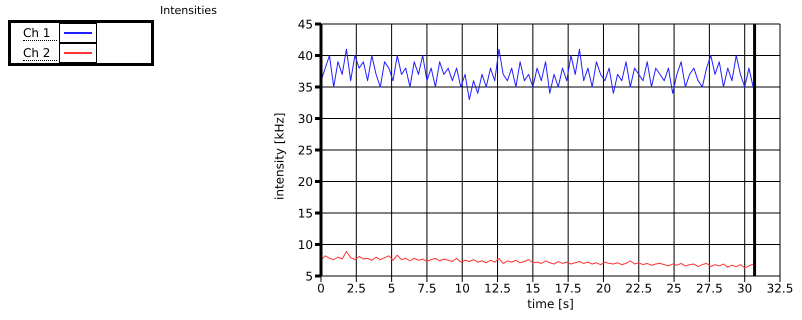  I want to click on x-tick-label: 17.5, so click(568, 289).